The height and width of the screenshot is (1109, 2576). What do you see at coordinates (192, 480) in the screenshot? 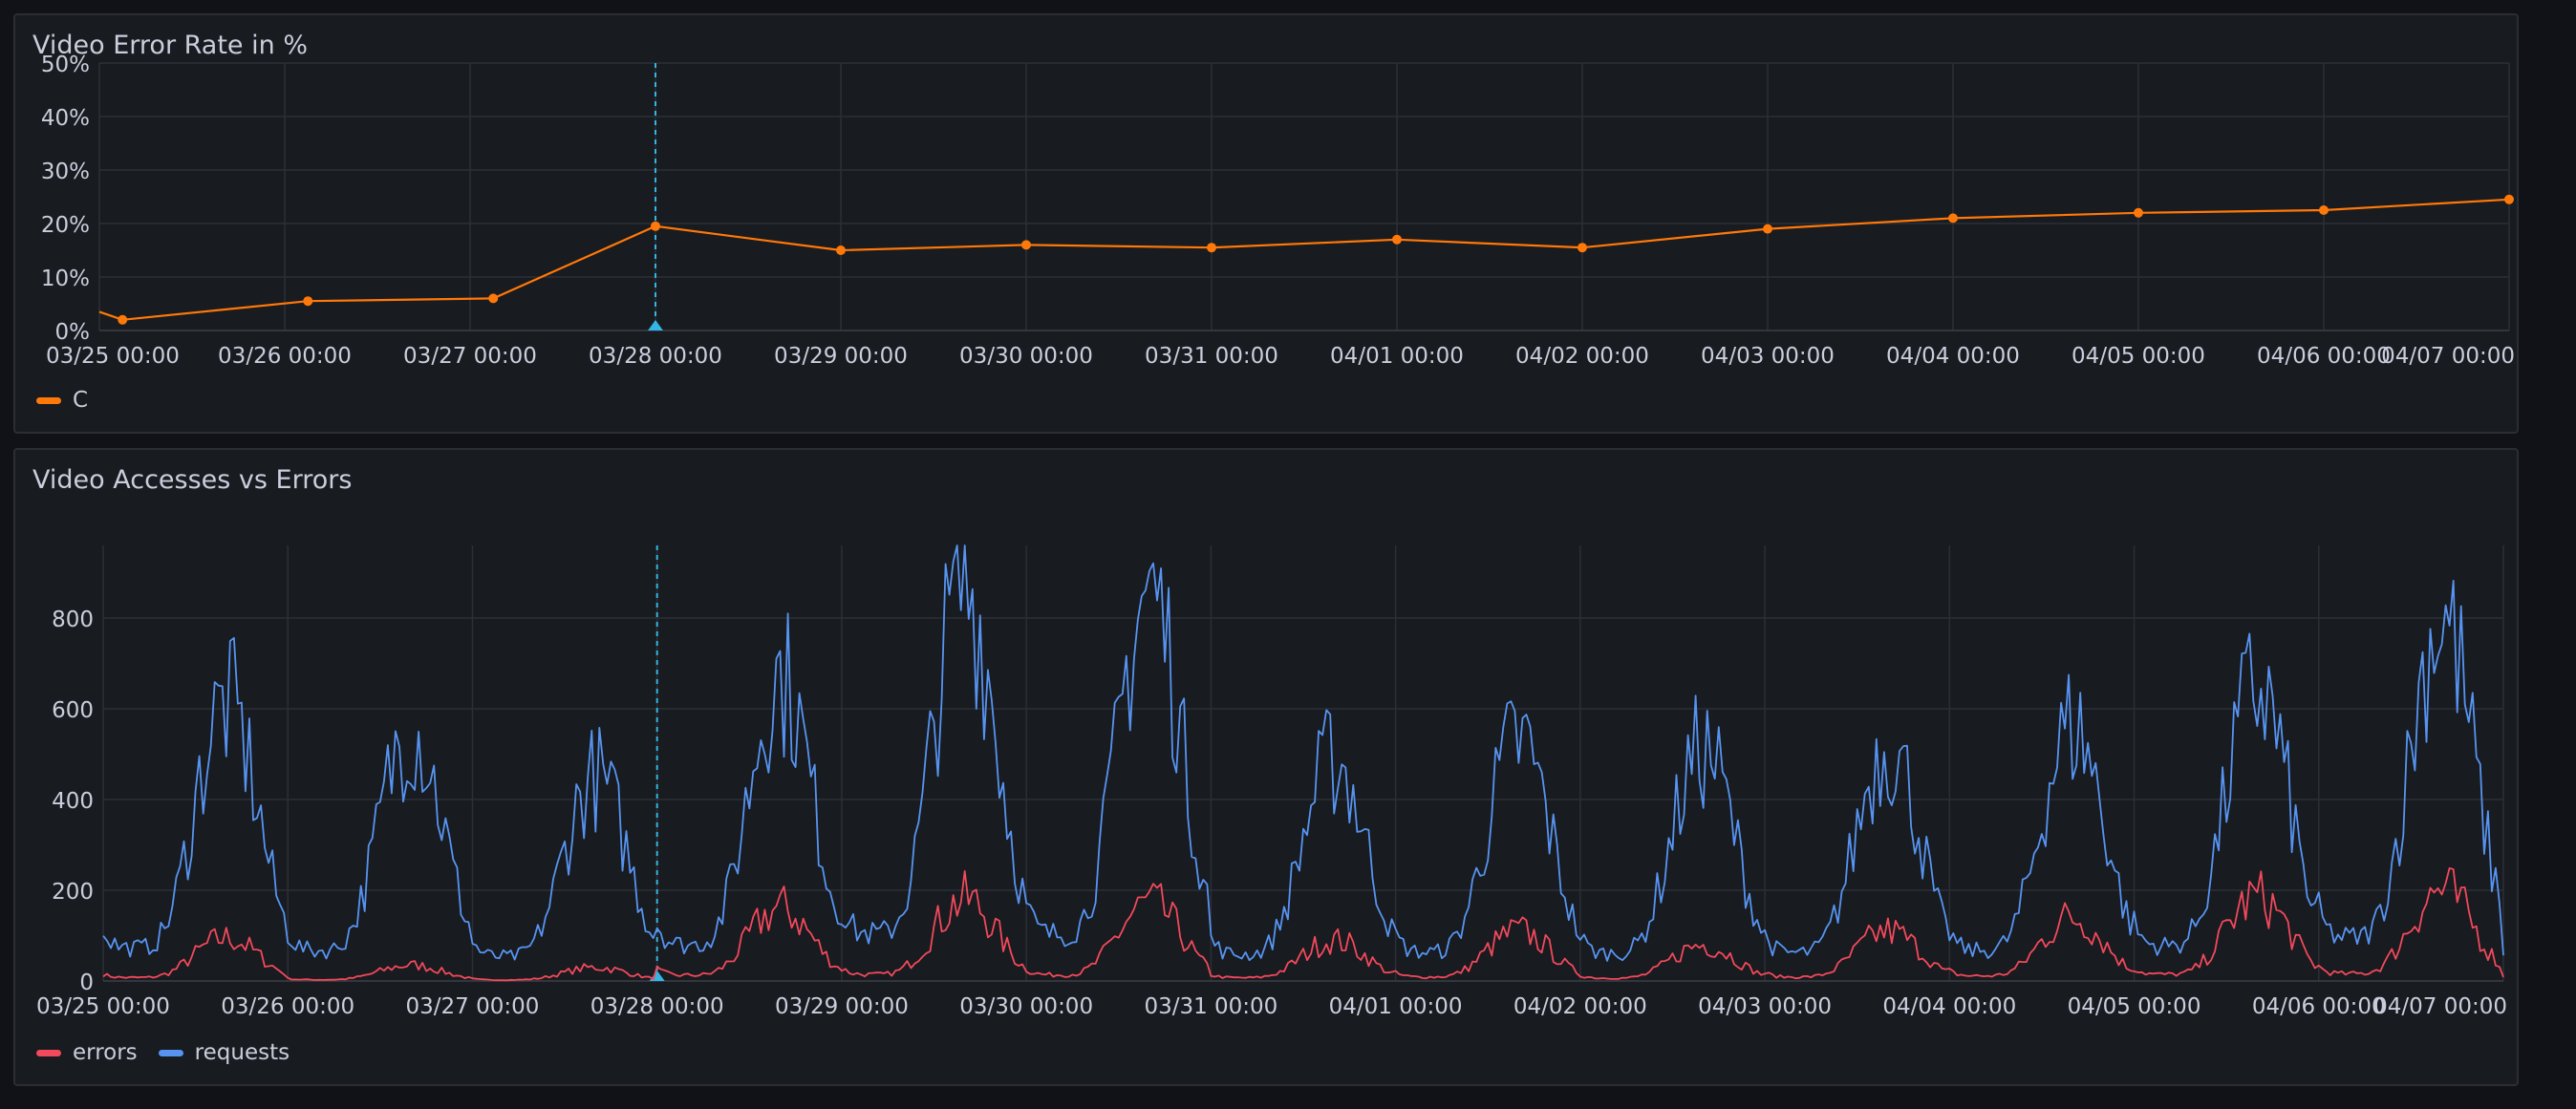
I see `panel-title: Video Accesses vs Errors` at bounding box center [192, 480].